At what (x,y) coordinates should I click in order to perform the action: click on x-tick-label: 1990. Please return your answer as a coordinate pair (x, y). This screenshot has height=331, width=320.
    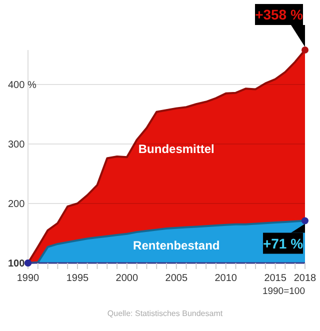
    Looking at the image, I should click on (28, 278).